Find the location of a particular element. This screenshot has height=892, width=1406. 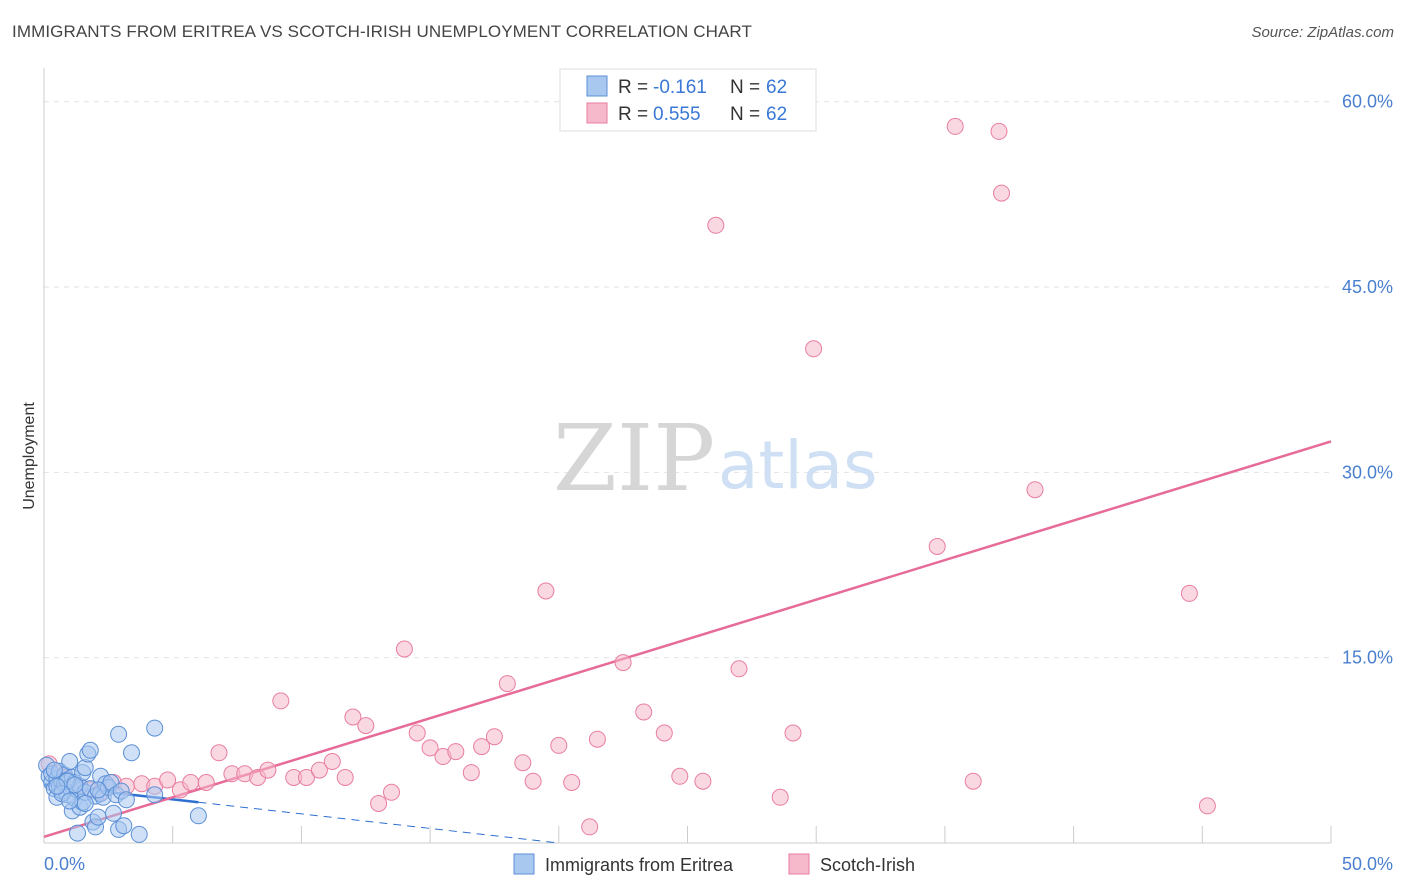

legend-r-value-2: 0.555 is located at coordinates (677, 114).